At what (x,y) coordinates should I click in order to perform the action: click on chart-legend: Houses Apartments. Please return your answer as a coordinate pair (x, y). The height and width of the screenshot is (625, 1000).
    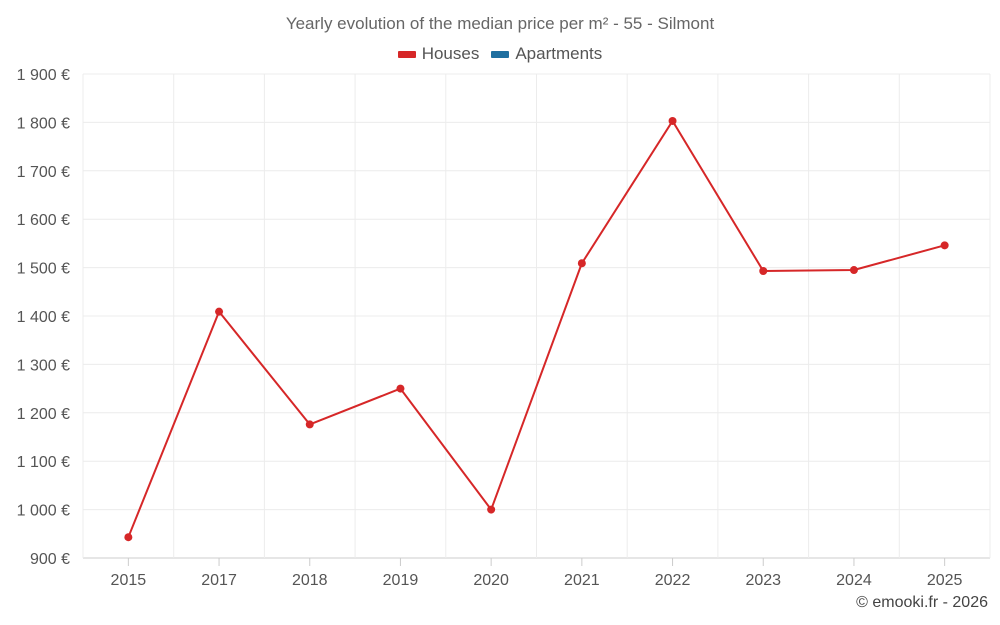
    Looking at the image, I should click on (500, 54).